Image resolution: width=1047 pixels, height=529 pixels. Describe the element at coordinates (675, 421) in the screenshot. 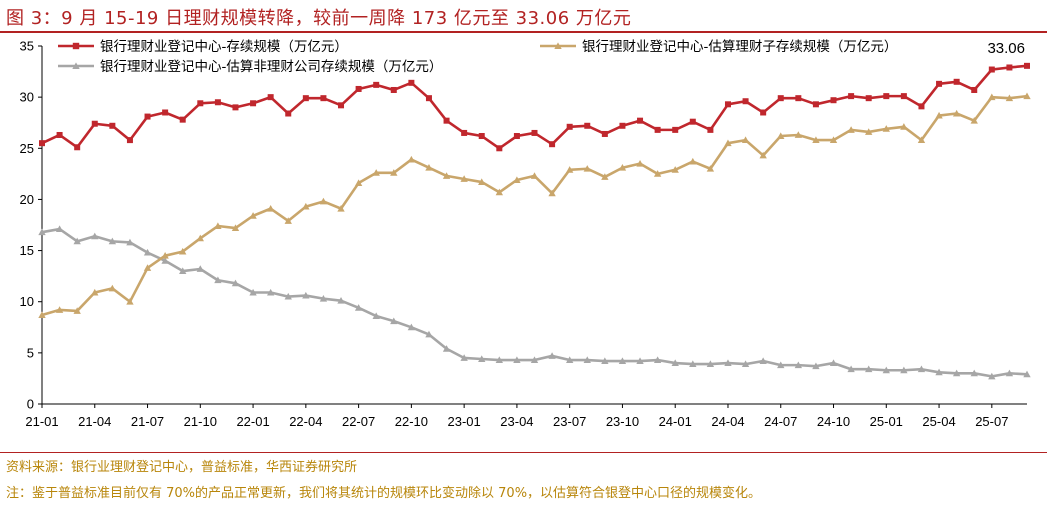

I see `x-tick-label: 24-01` at that location.